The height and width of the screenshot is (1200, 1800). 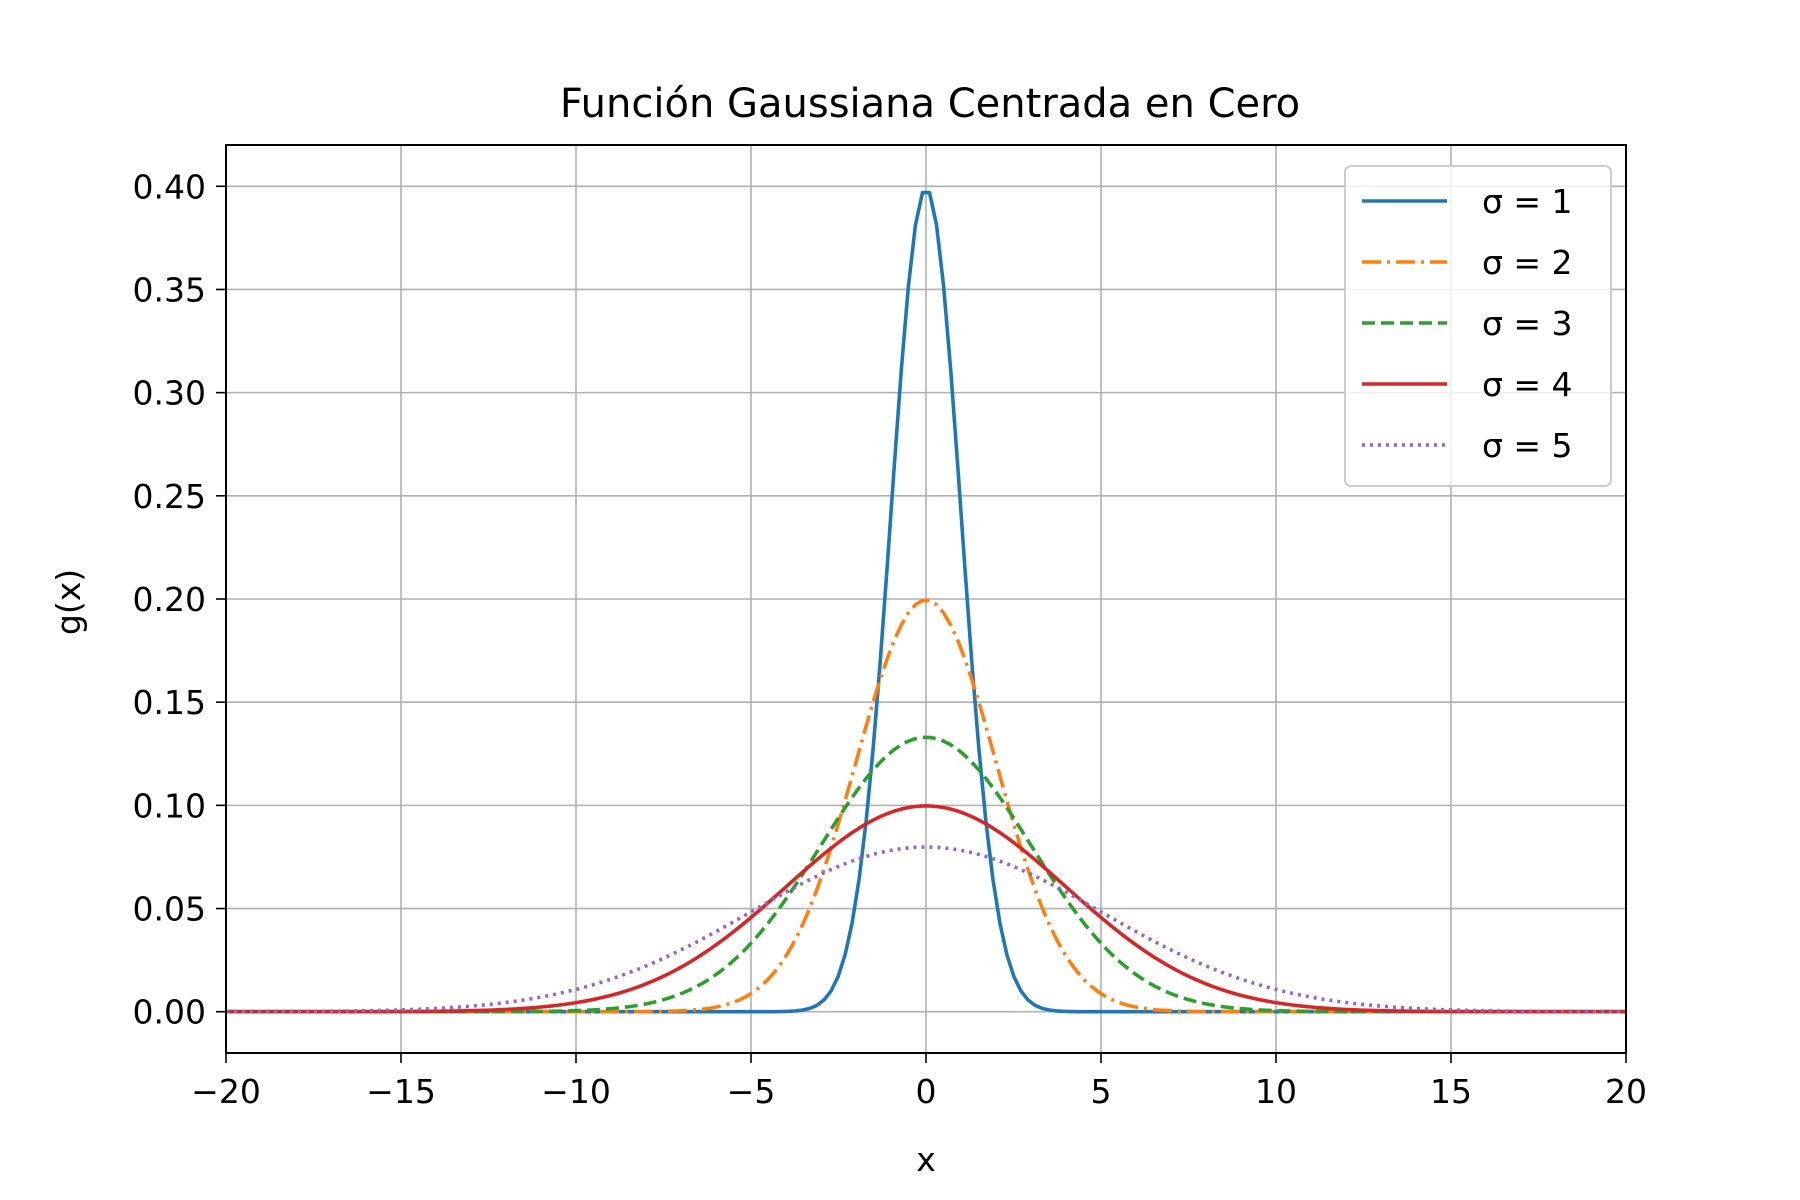 I want to click on y-axis-label: g(x), so click(x=68, y=602).